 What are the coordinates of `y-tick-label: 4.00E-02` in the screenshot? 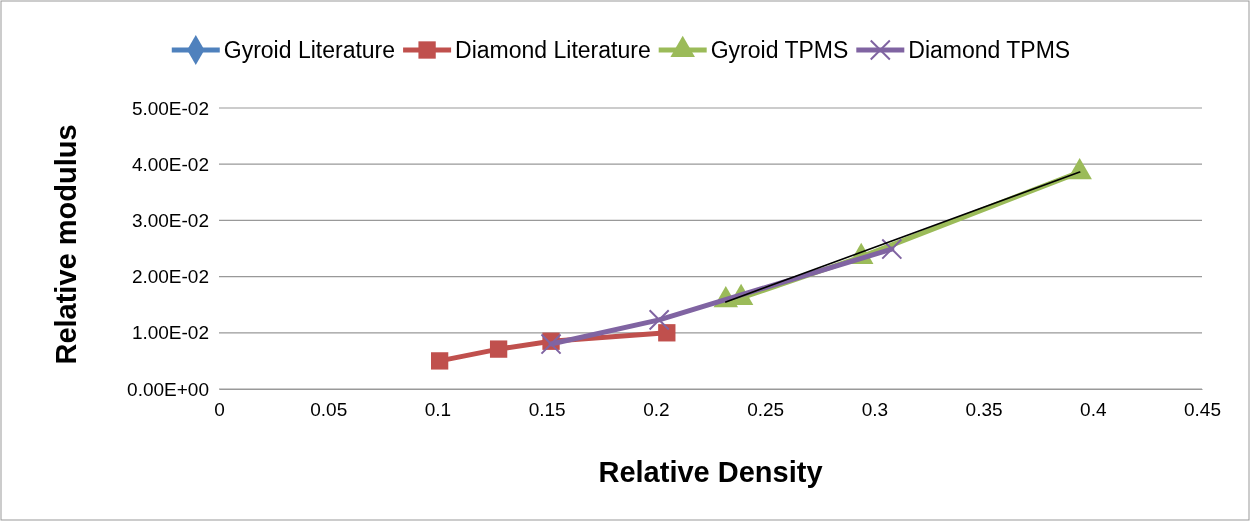 It's located at (170, 164).